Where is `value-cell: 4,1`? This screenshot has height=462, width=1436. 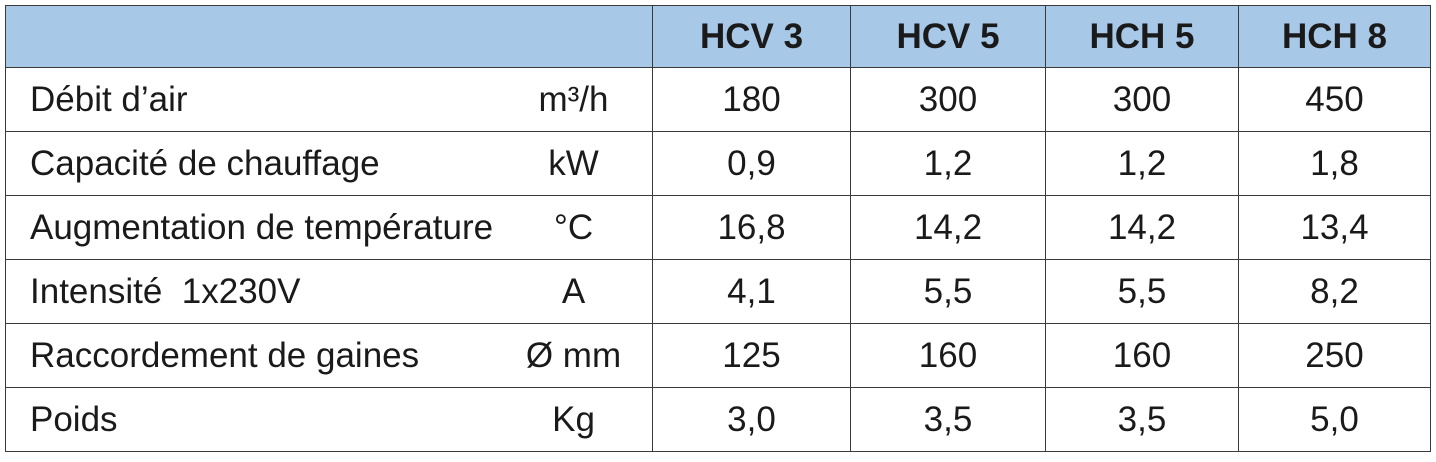 value-cell: 4,1 is located at coordinates (751, 291).